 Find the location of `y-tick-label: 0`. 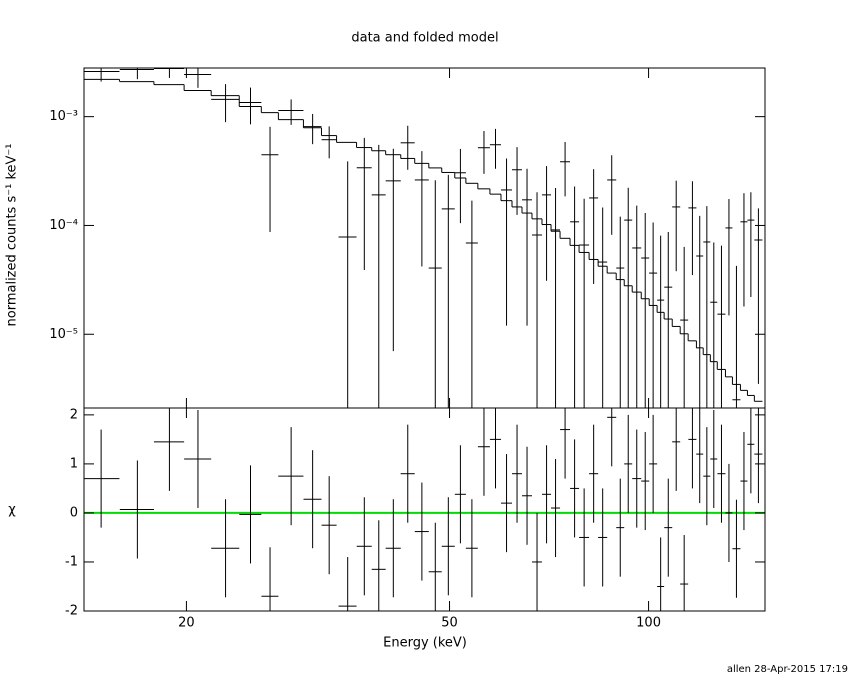

y-tick-label: 0 is located at coordinates (74, 512).